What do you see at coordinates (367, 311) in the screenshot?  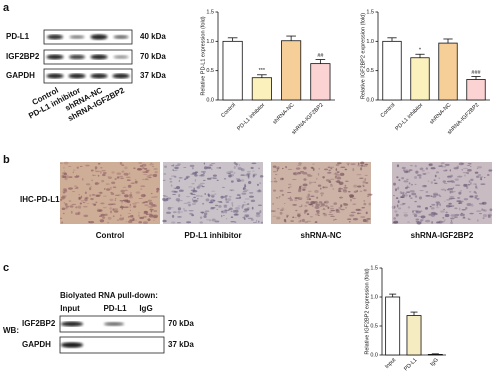 I see `y-axis-label: Relative IGF2BP2 expression (fold)` at bounding box center [367, 311].